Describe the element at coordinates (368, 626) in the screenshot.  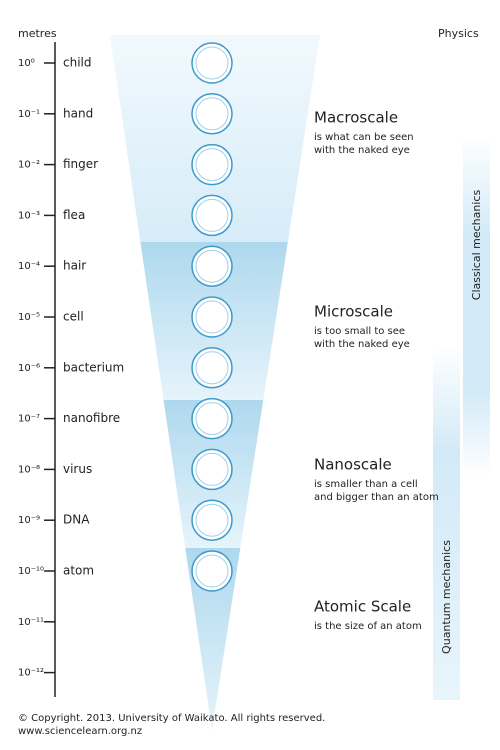
I see `scale-description: is the size of an atom` at that location.